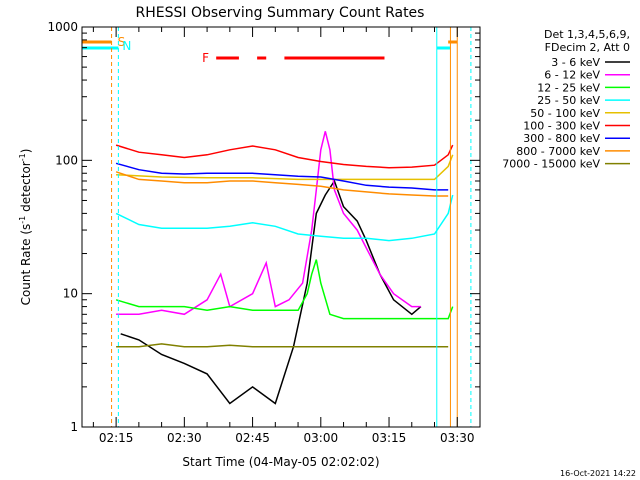 This screenshot has height=480, width=640. Describe the element at coordinates (280, 462) in the screenshot. I see `x-axis-label: Start Time (04-May-05 02:02:02)` at that location.